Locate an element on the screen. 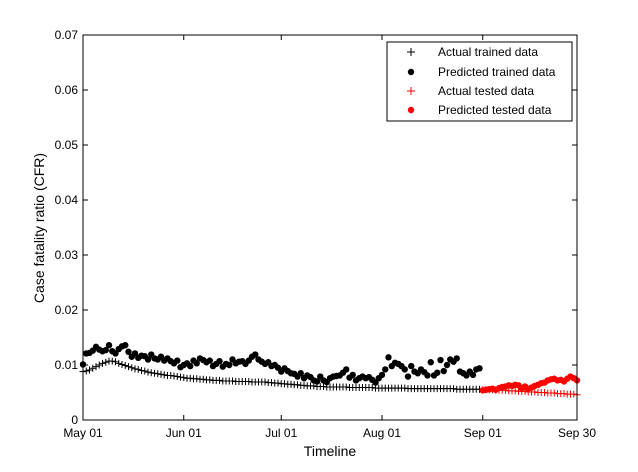 The image size is (638, 472). legend-label-actual-trained: Actual trained data is located at coordinates (488, 52).